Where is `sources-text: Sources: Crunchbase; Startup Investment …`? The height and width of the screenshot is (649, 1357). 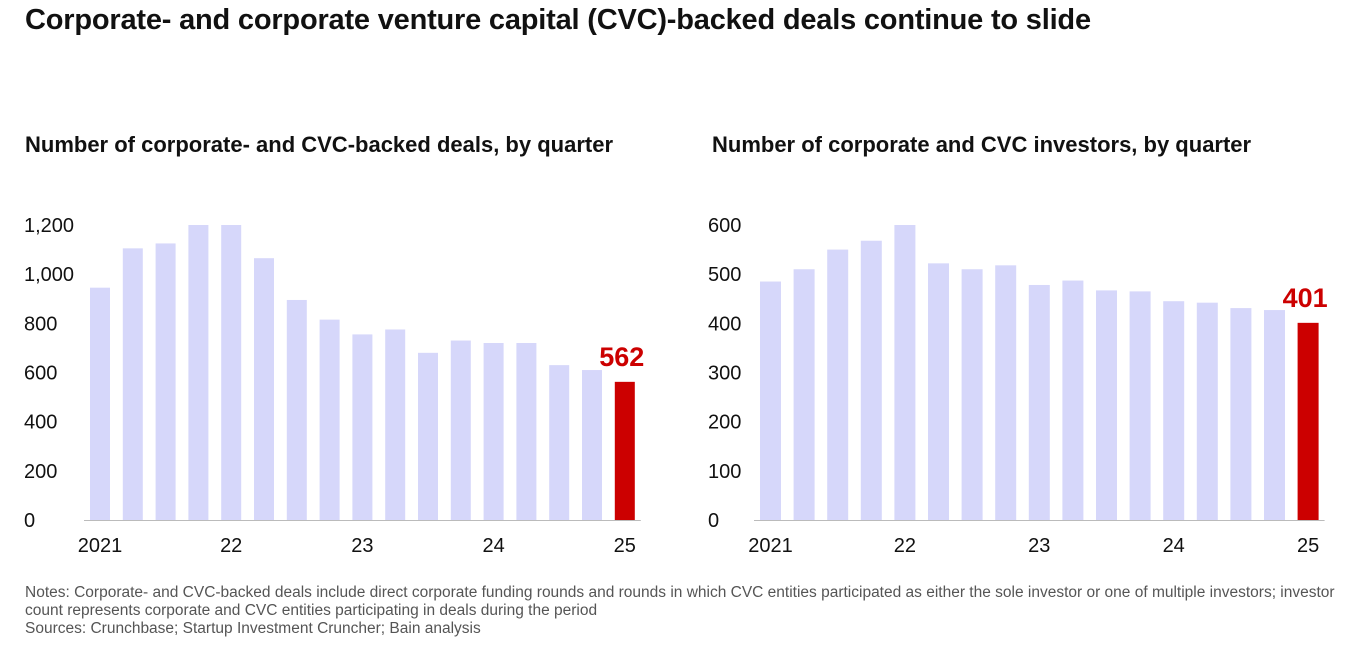 sources-text: Sources: Crunchbase; Startup Investment … is located at coordinates (253, 628).